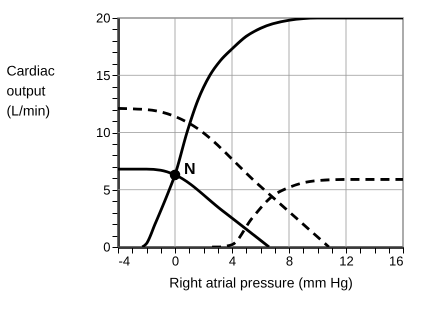 Image resolution: width=425 pixels, height=320 pixels. Describe the element at coordinates (261, 282) in the screenshot. I see `x-axis-title: Right atrial pressure (mm Hg)` at that location.